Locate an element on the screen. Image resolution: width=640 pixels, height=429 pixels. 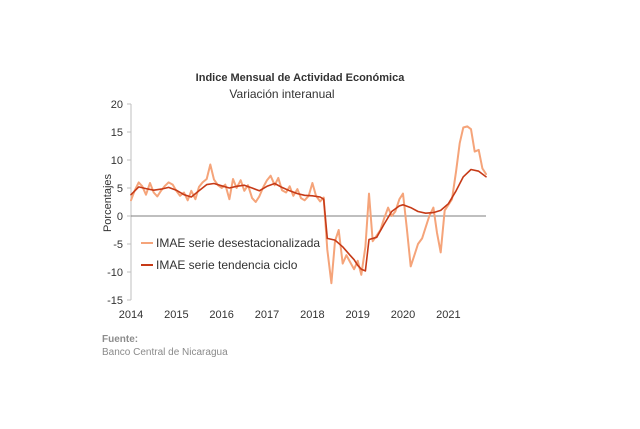
x-tick-label: 2020 is located at coordinates (403, 315).